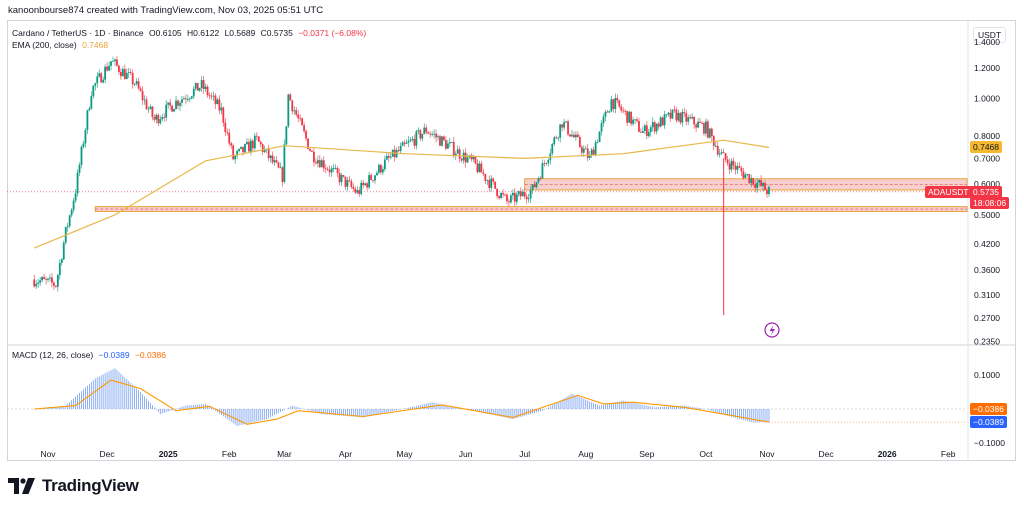 This screenshot has width=1024, height=508. What do you see at coordinates (887, 454) in the screenshot?
I see `time-axis-label: 2026` at bounding box center [887, 454].